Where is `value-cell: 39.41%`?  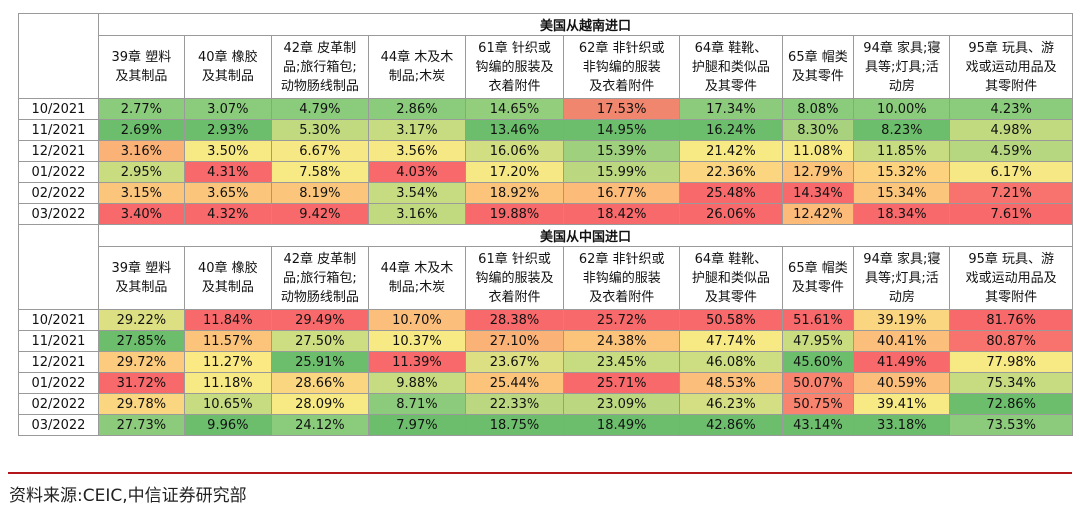
value-cell: 39.41% is located at coordinates (902, 404).